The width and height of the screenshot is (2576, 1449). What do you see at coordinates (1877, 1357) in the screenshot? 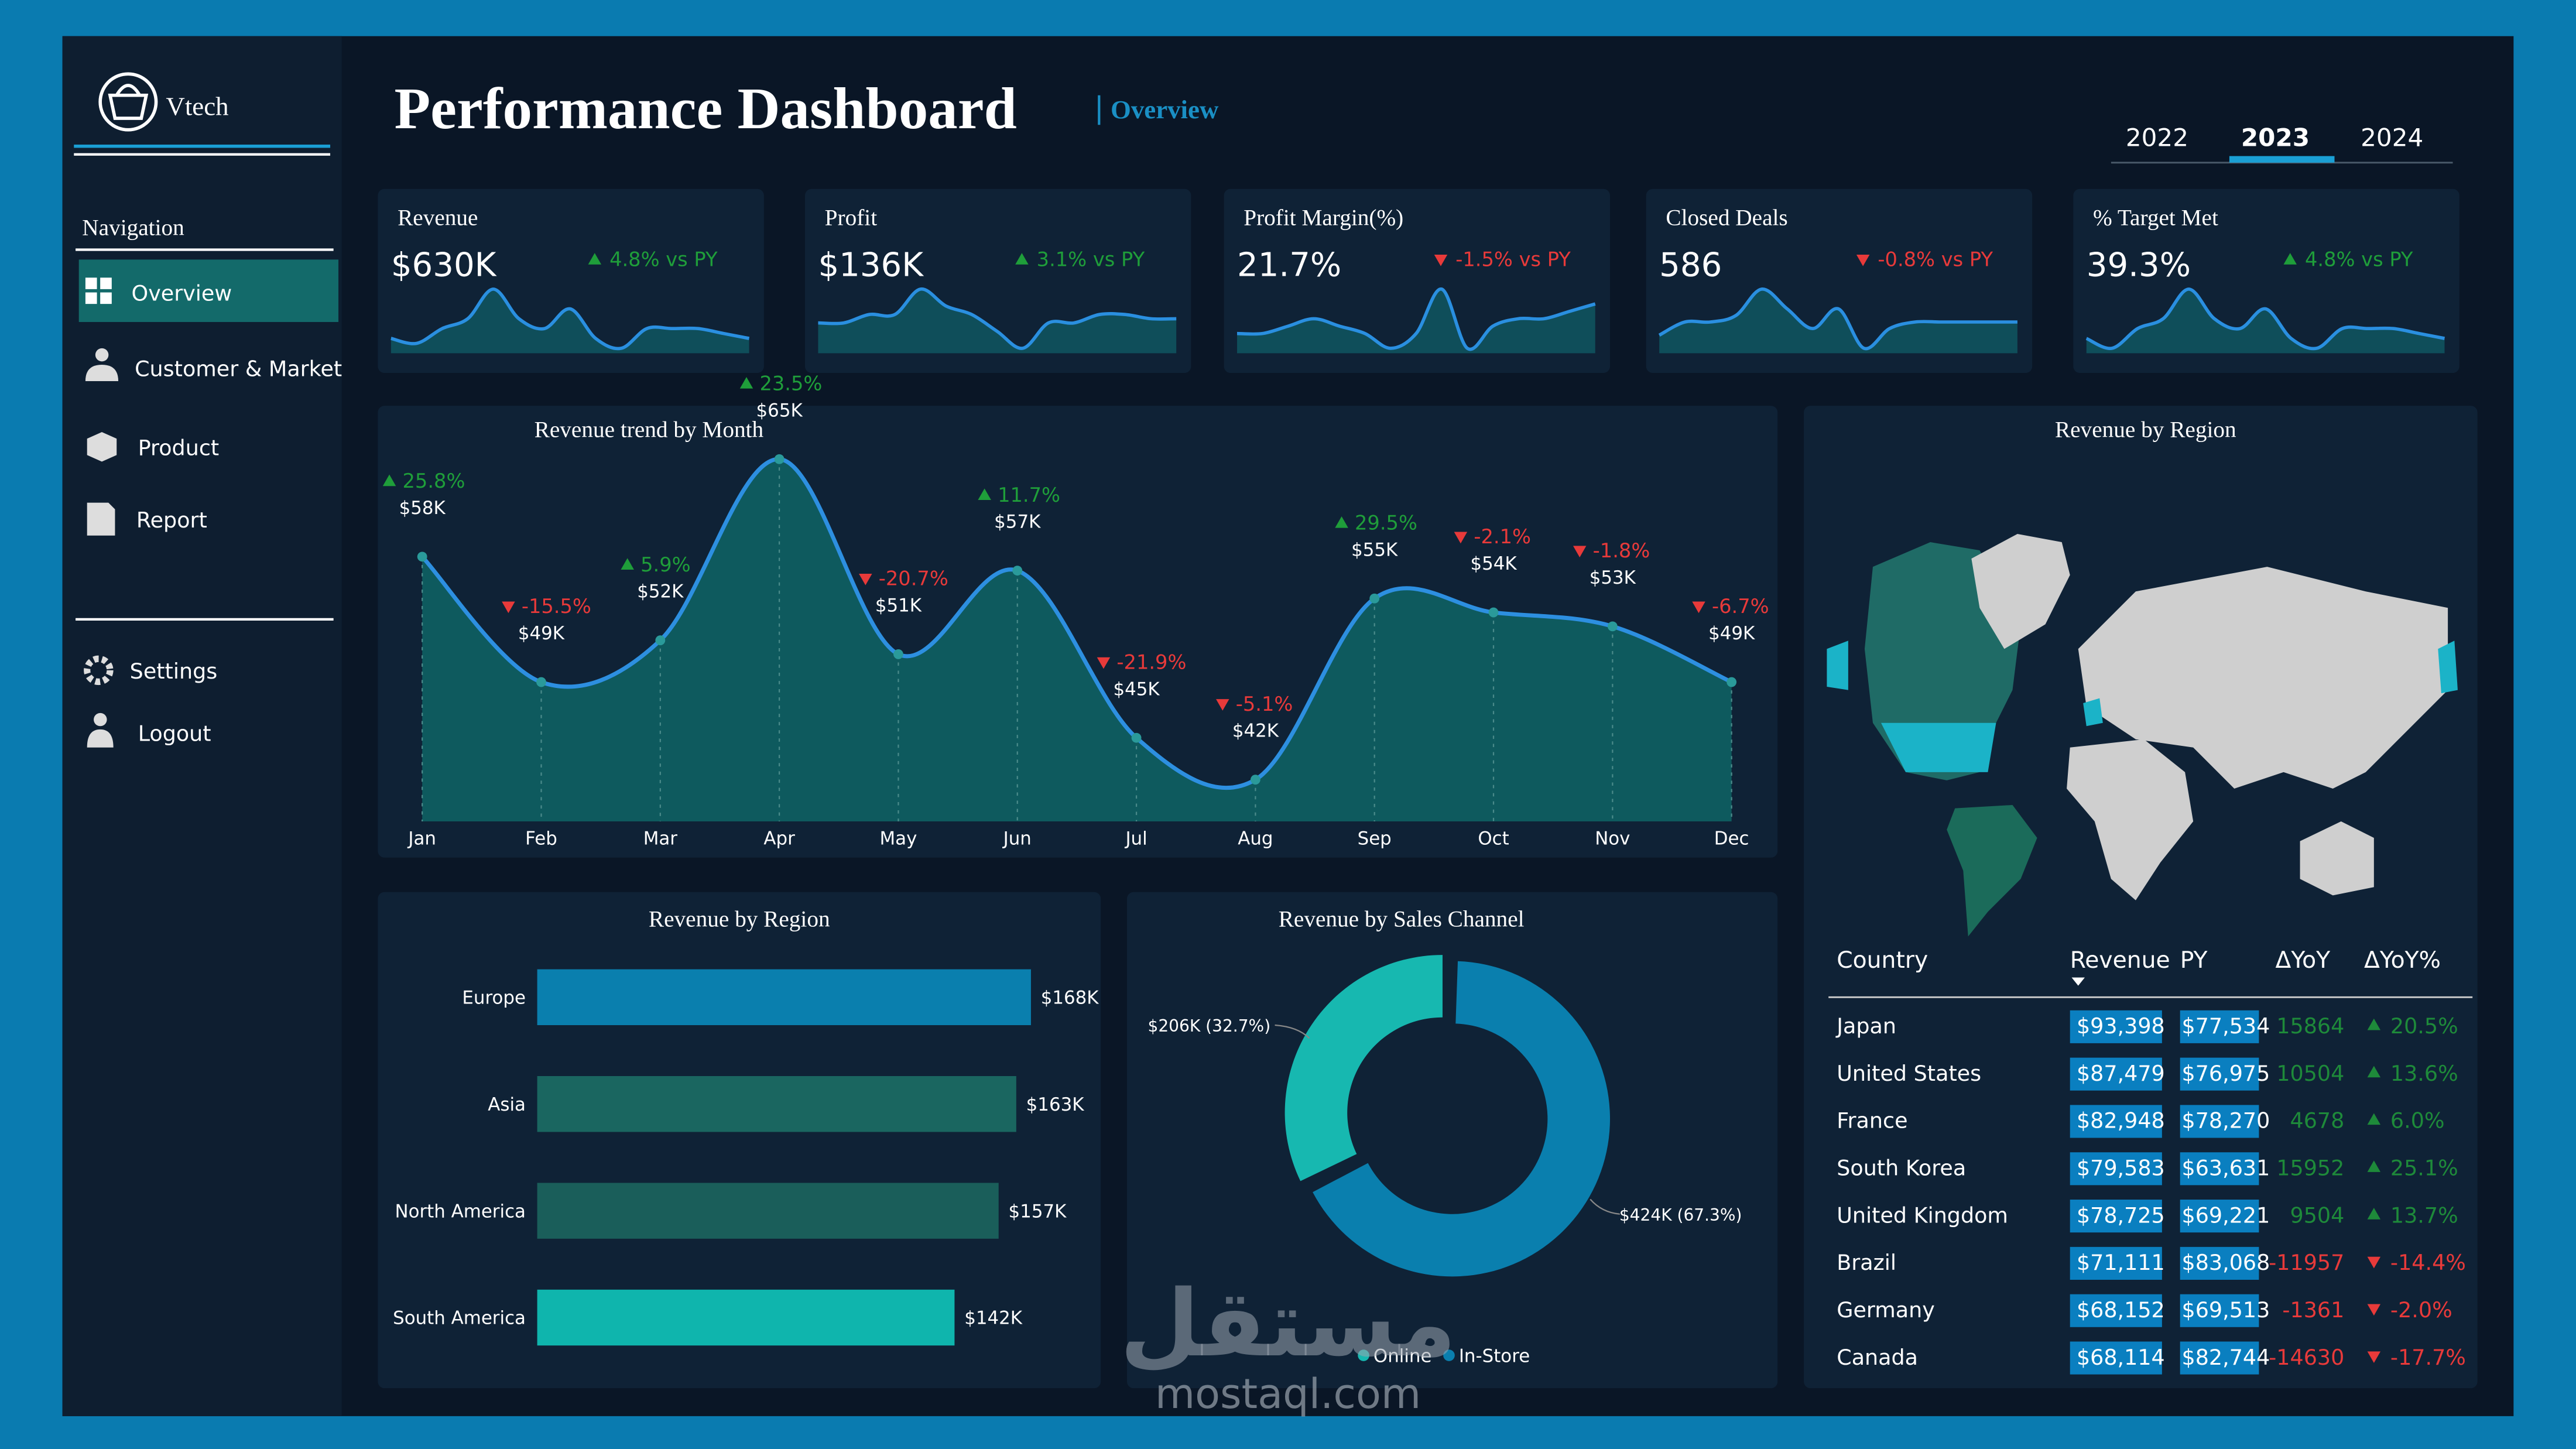
I see `cell: Canada` at bounding box center [1877, 1357].